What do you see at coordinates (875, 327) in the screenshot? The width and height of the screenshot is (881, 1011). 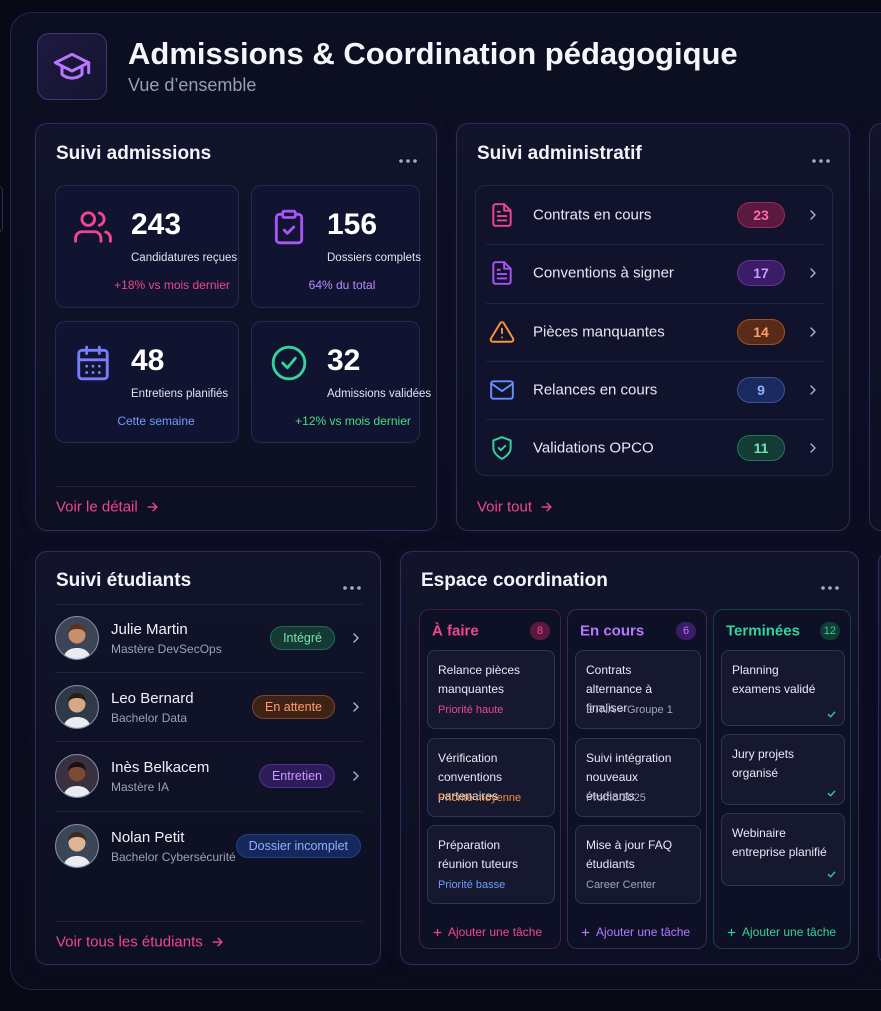 I see `right-card-edge` at bounding box center [875, 327].